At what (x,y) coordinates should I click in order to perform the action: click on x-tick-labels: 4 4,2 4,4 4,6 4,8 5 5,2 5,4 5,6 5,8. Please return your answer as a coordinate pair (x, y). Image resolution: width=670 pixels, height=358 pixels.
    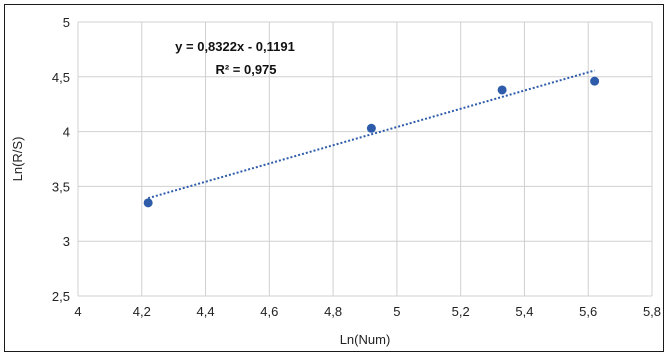
    Looking at the image, I should click on (367, 311).